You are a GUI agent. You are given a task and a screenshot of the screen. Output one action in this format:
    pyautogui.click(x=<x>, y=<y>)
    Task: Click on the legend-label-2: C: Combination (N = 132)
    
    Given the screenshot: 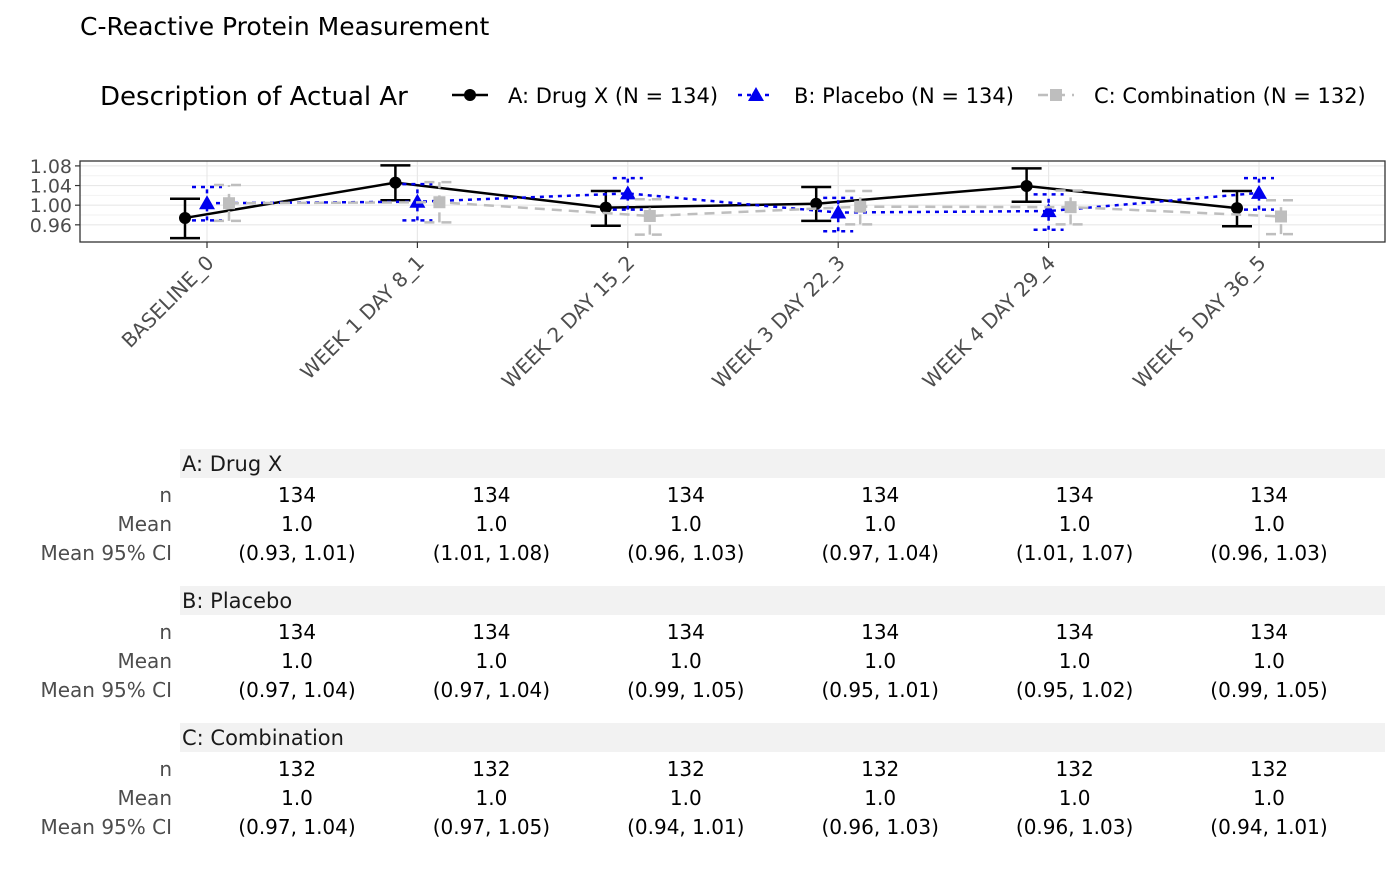 What is the action you would take?
    pyautogui.click(x=1230, y=96)
    